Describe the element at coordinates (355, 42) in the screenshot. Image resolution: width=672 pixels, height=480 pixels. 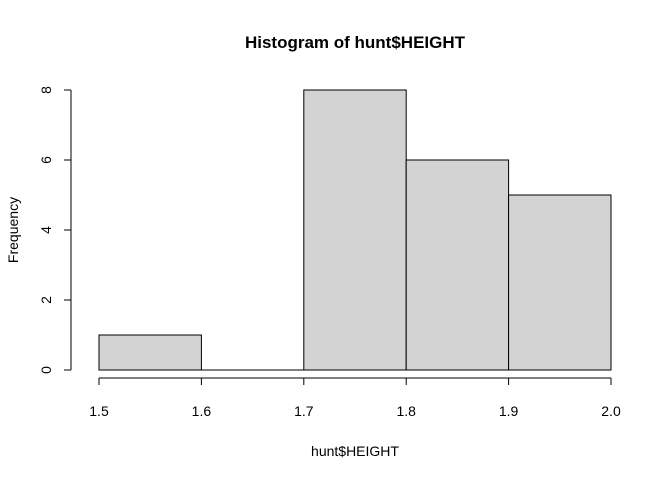
I see `chart-title: Histogram of hunt$HEIGHT` at that location.